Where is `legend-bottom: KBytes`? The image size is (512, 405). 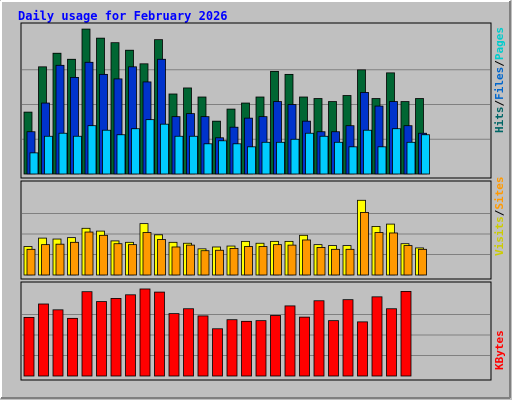 legend-bottom: KBytes is located at coordinates (499, 350).